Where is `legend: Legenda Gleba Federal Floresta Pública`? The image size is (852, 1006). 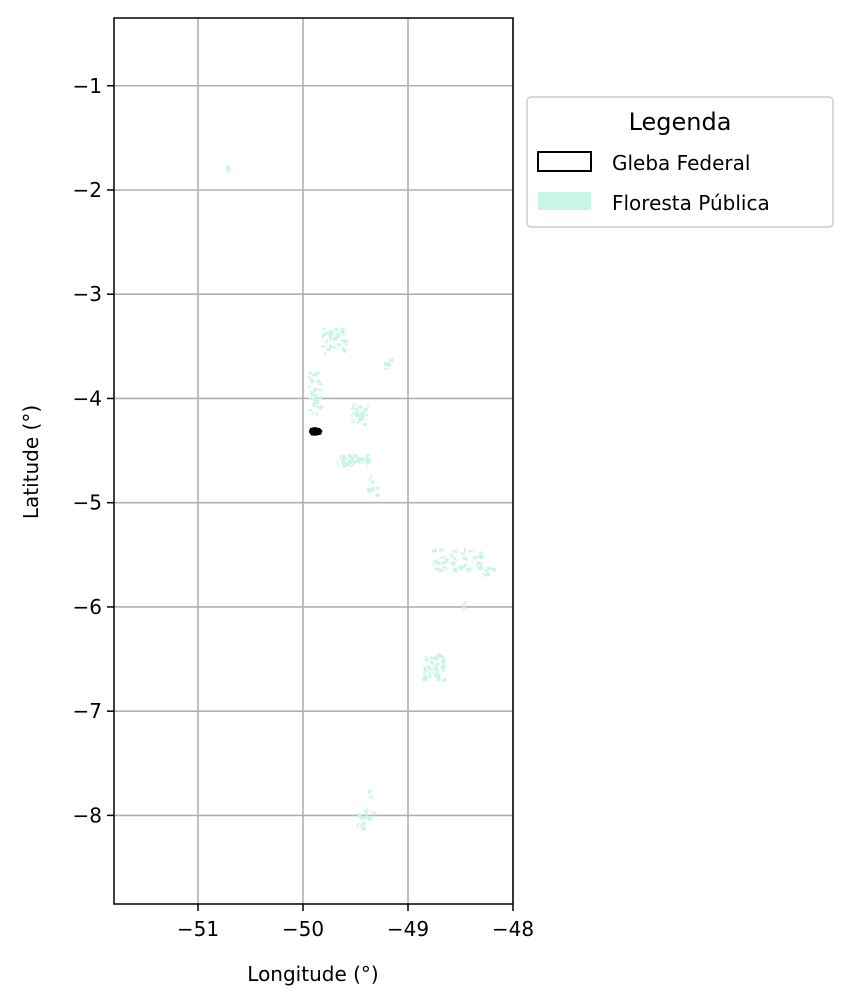
legend: Legenda Gleba Federal Floresta Pública is located at coordinates (680, 162).